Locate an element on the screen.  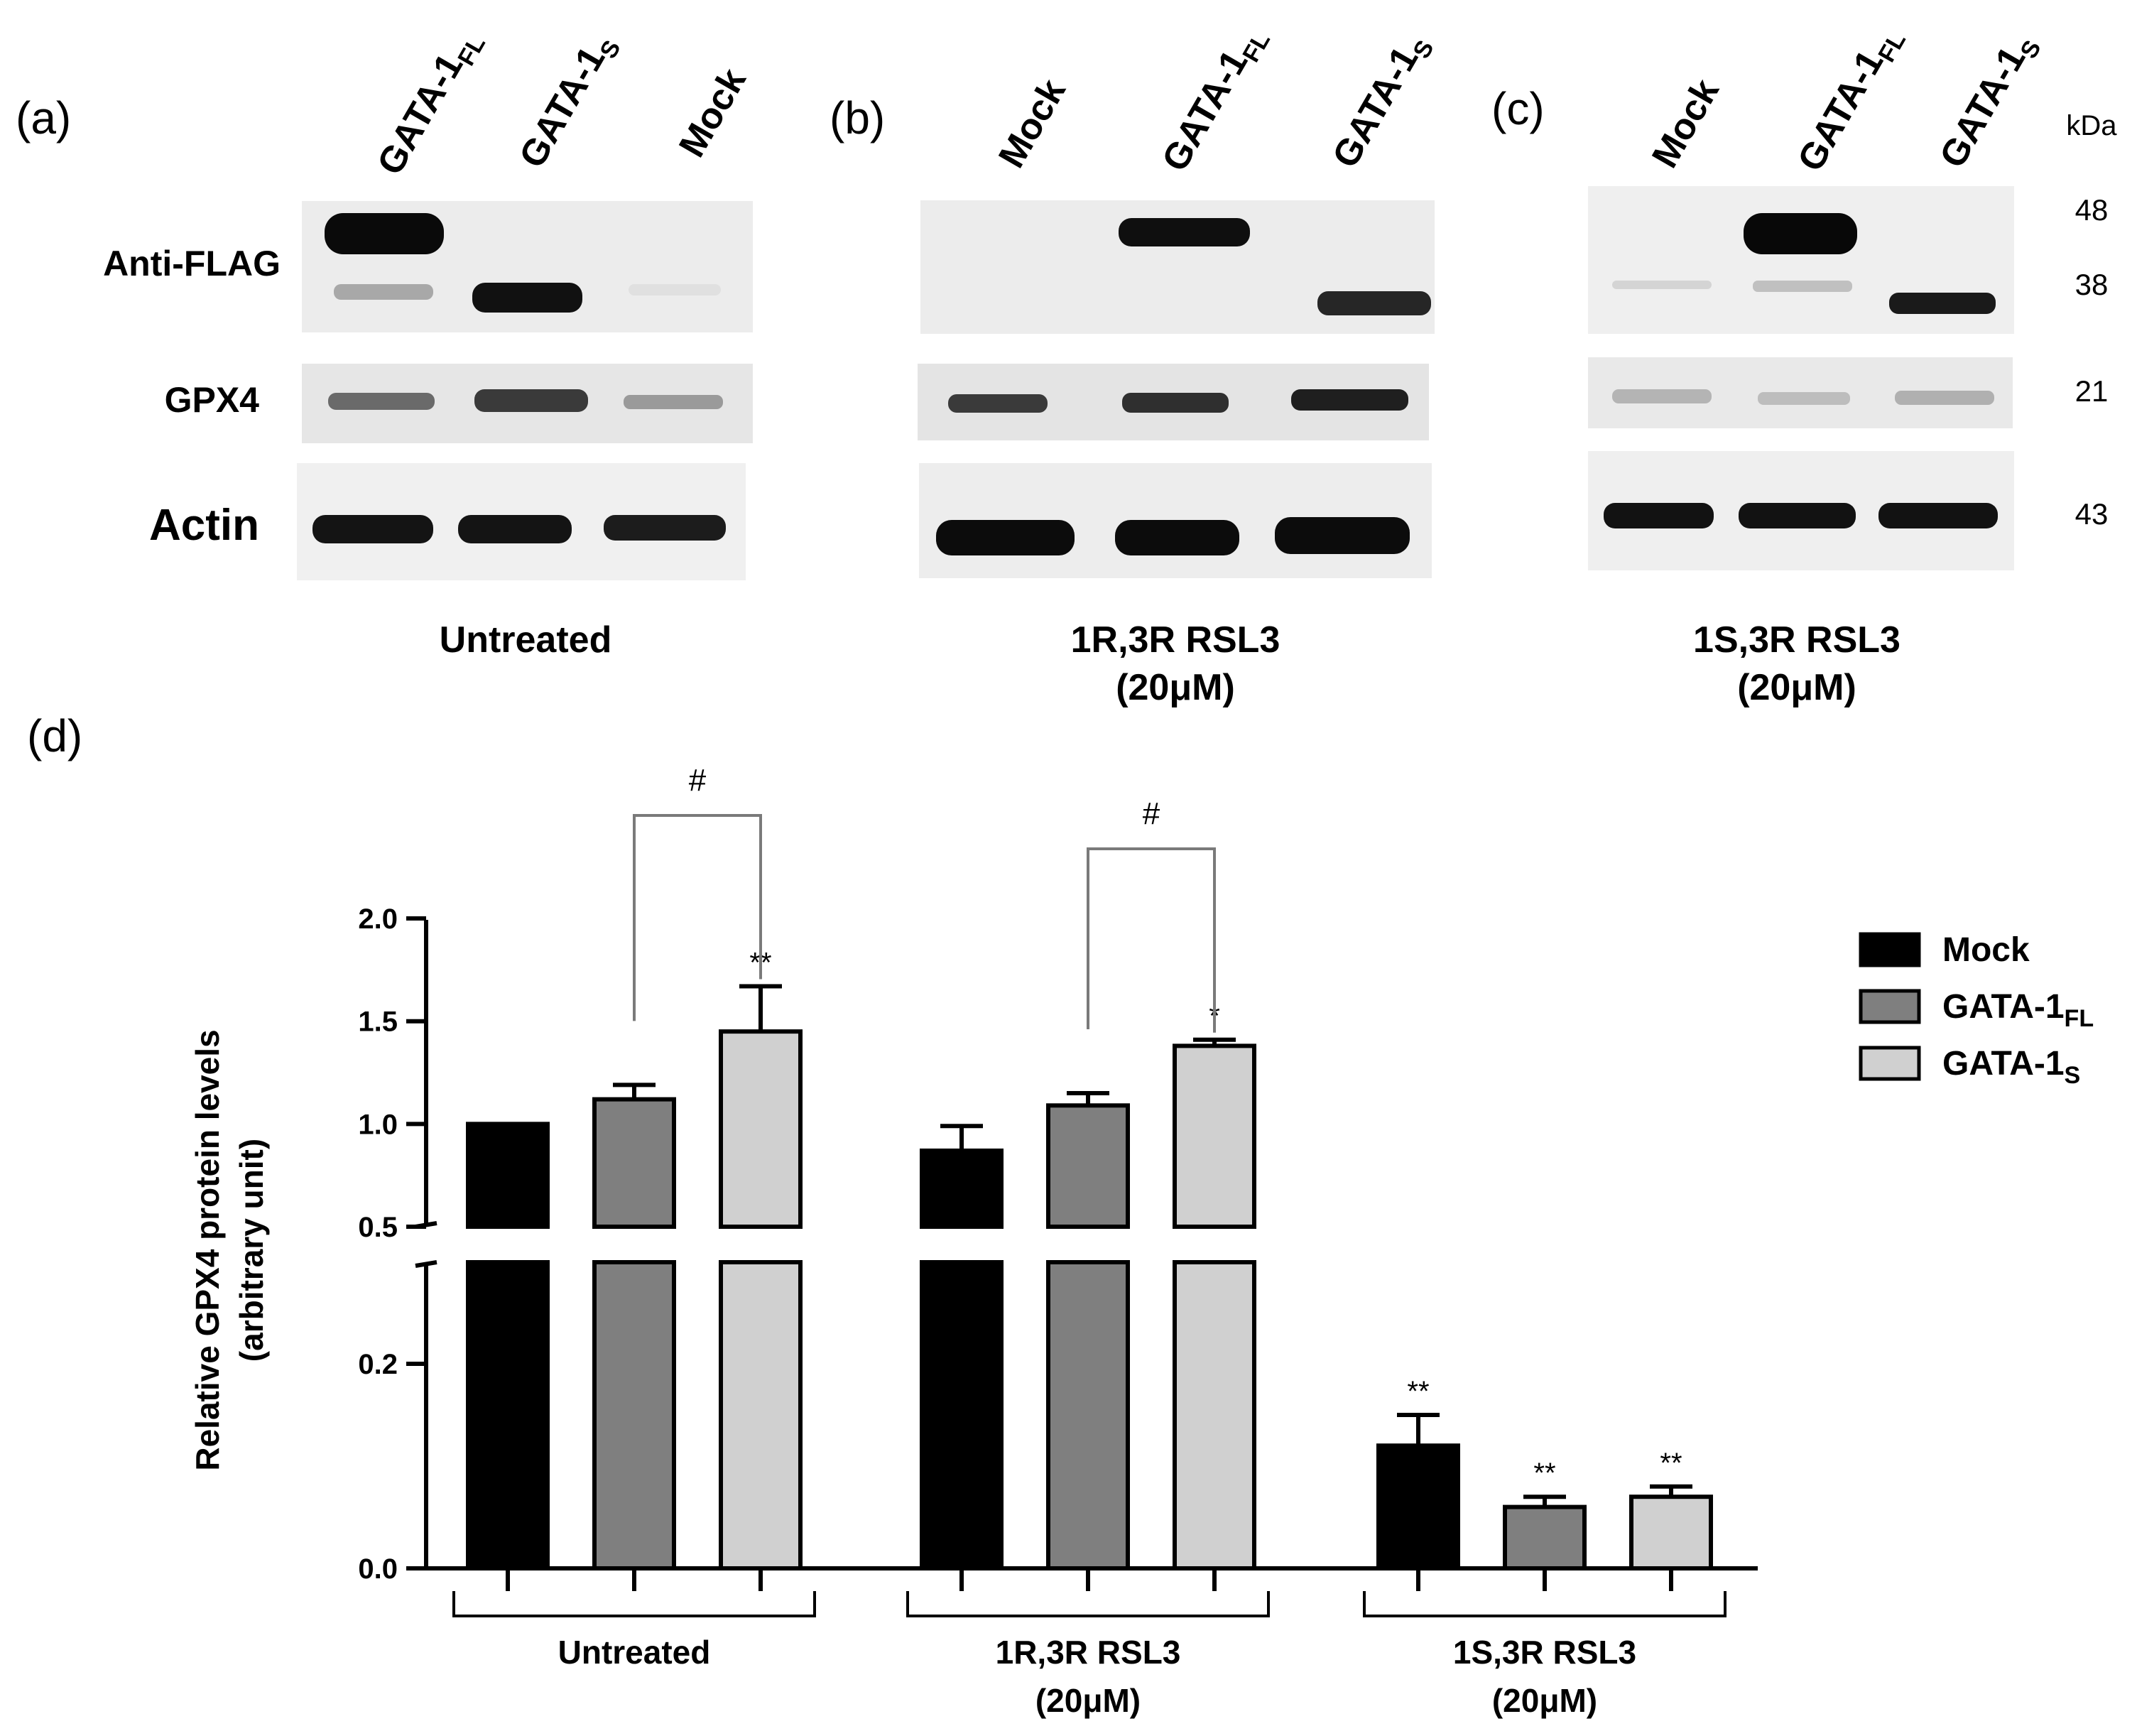
category-label-line1: 1S,3R RSL3 is located at coordinates (1544, 1652).